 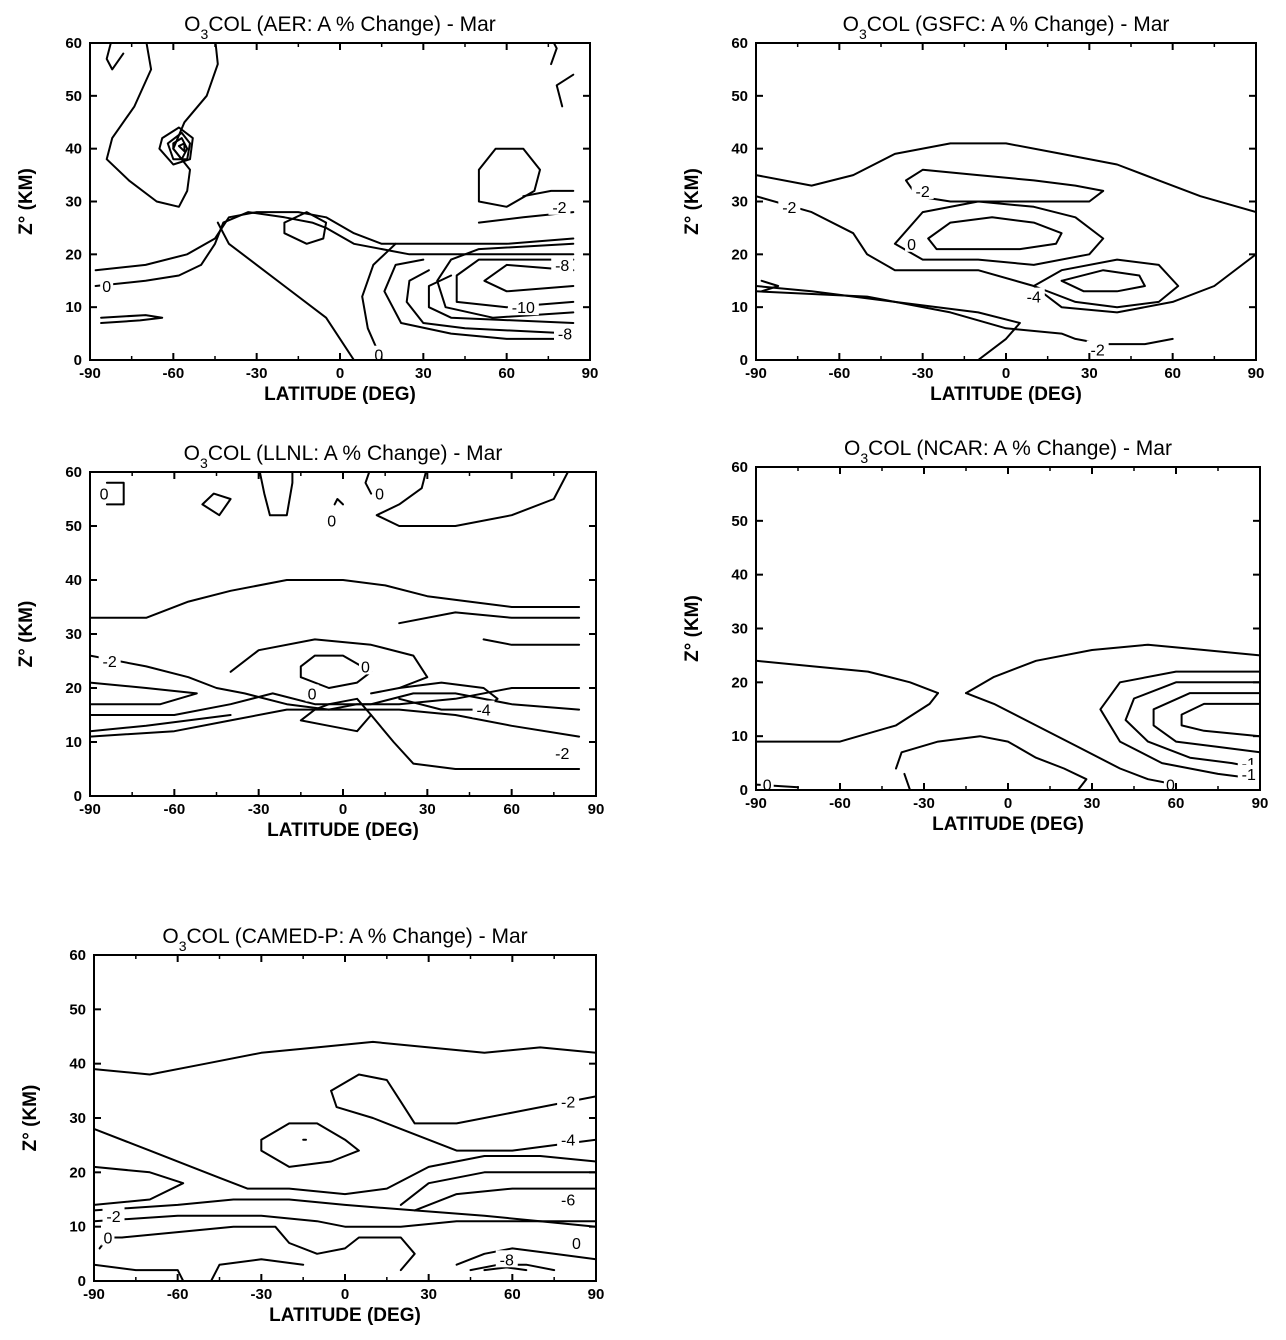 I want to click on contour-label-ncar-3: -1, so click(x=1249, y=775).